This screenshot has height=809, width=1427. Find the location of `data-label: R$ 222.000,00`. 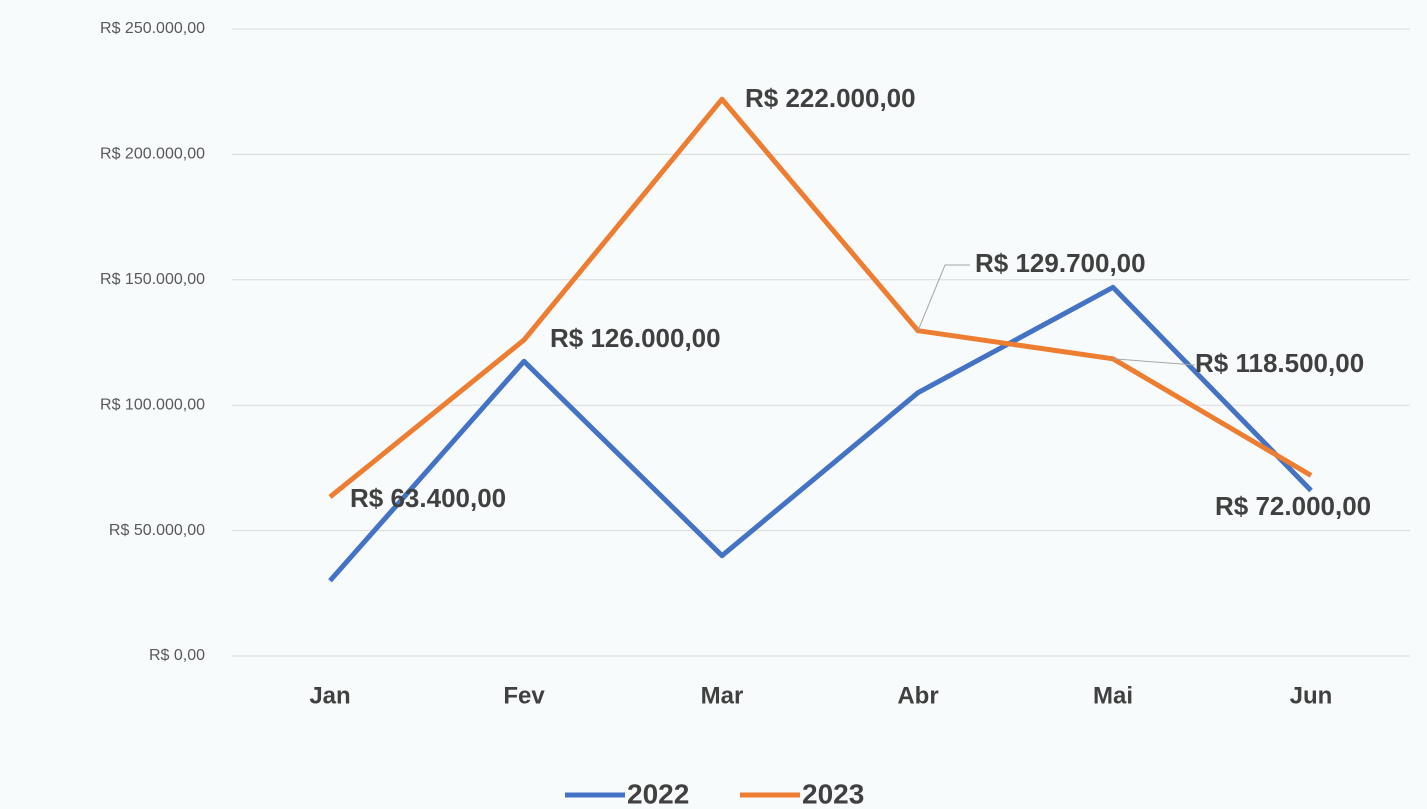

data-label: R$ 222.000,00 is located at coordinates (830, 98).